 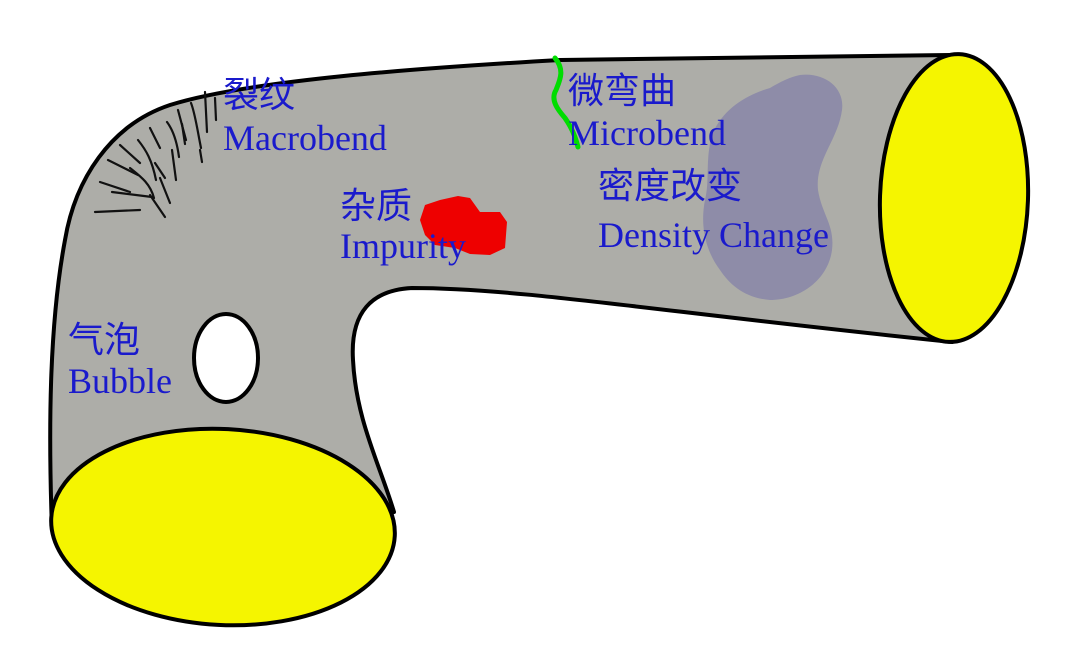 I want to click on crack-marks, so click(x=155, y=154).